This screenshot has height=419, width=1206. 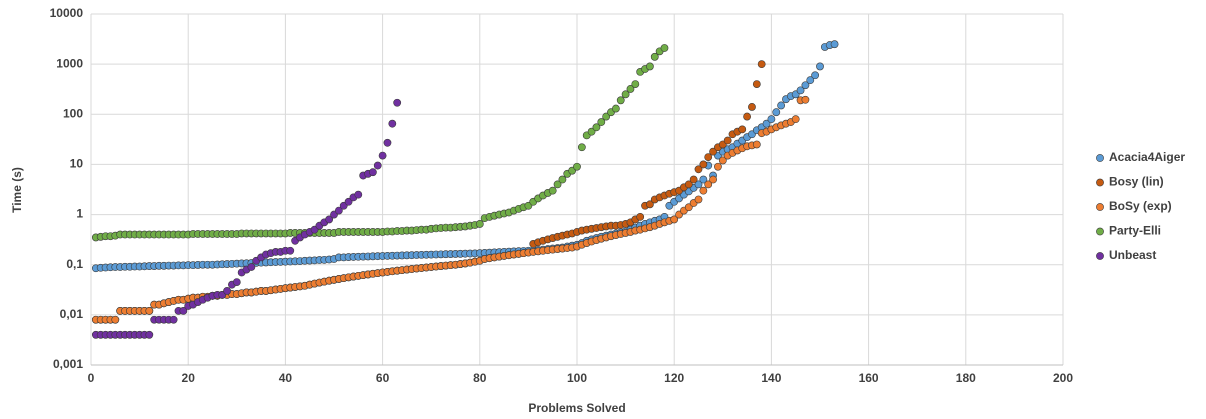 What do you see at coordinates (869, 378) in the screenshot?
I see `x-tick-label: 160` at bounding box center [869, 378].